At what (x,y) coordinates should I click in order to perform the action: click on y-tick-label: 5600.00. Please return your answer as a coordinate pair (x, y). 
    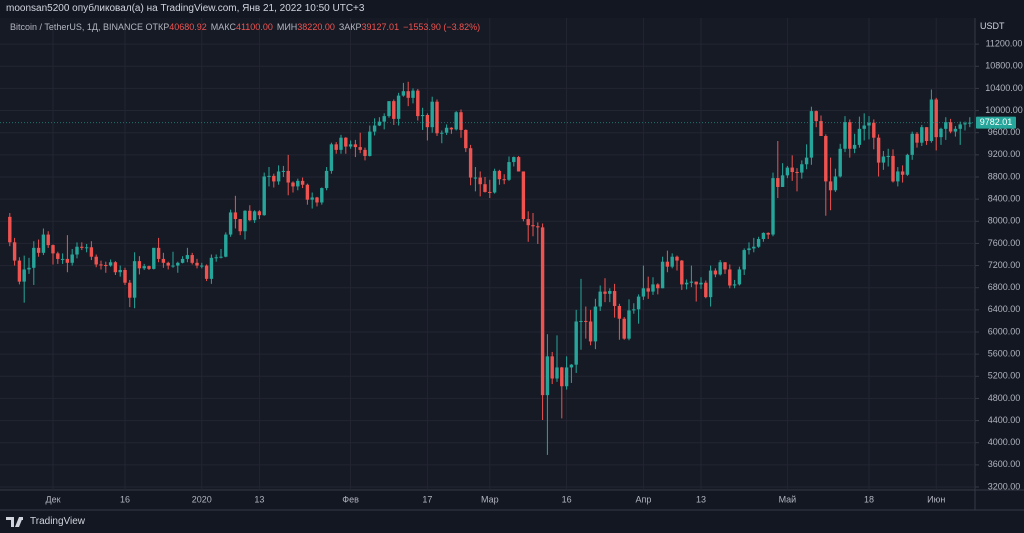
    Looking at the image, I should click on (1004, 354).